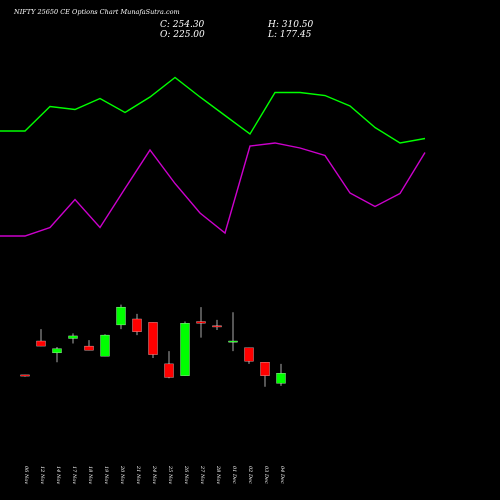  Describe the element at coordinates (266, 475) in the screenshot. I see `x-tick-label: 03 Dec` at that location.